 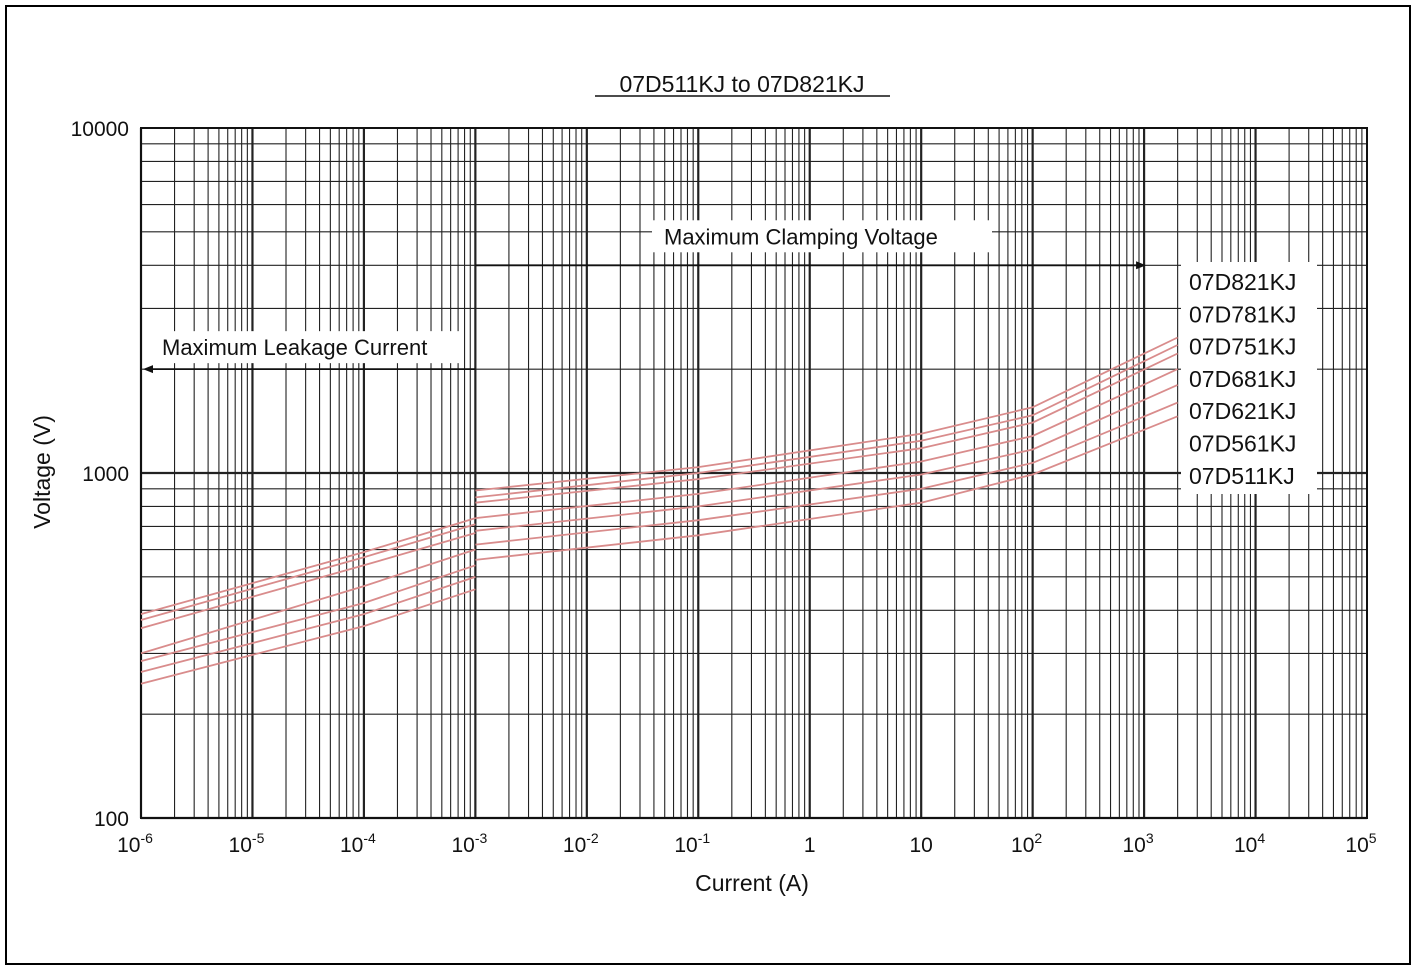 I want to click on x-tick-exponent: 2, so click(x=1038, y=838).